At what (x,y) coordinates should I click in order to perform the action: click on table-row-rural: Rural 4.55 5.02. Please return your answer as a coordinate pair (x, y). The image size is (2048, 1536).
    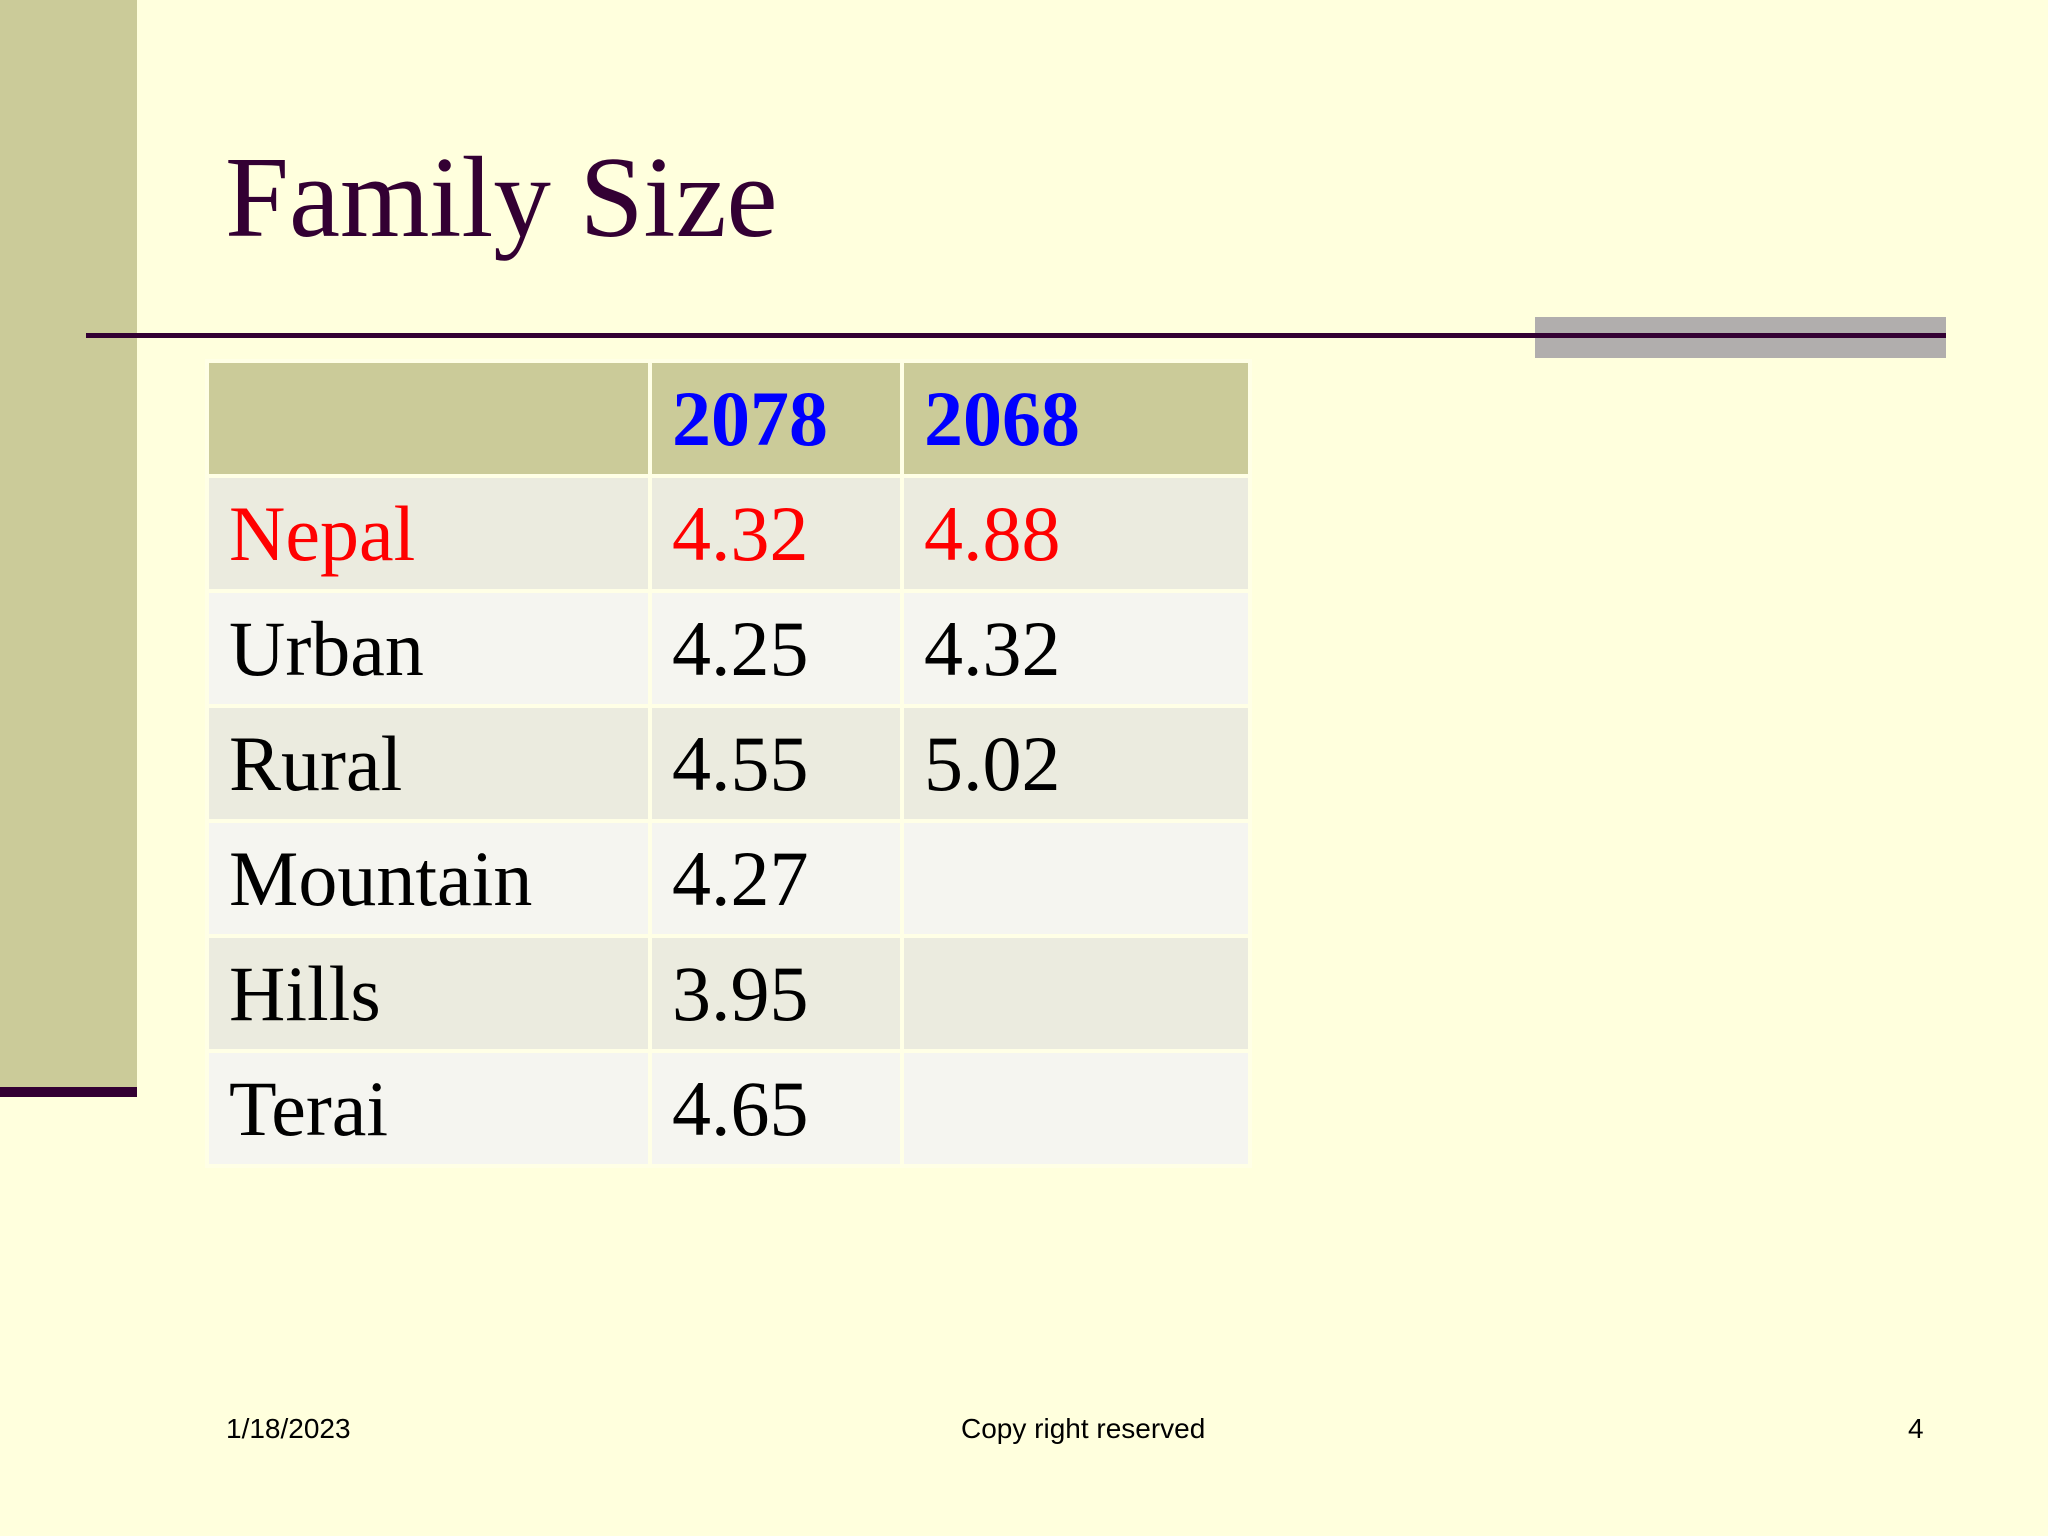
    Looking at the image, I should click on (728, 763).